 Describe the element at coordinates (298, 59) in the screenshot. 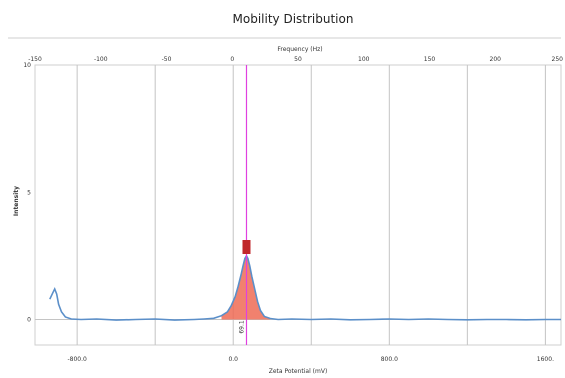

I see `top-tick-label: 50` at that location.